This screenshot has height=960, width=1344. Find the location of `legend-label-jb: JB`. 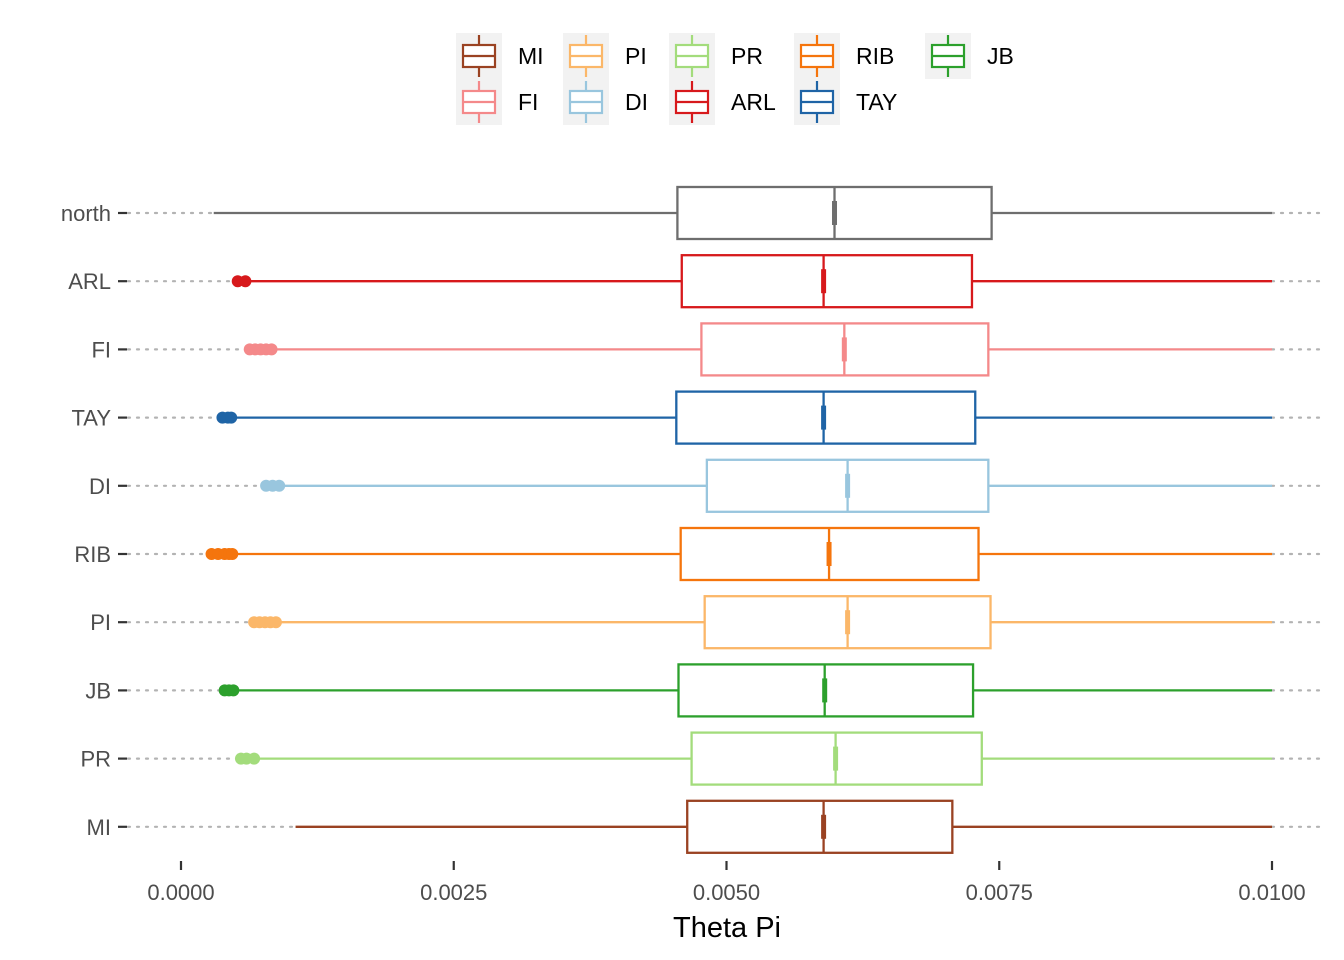

legend-label-jb: JB is located at coordinates (1000, 56).